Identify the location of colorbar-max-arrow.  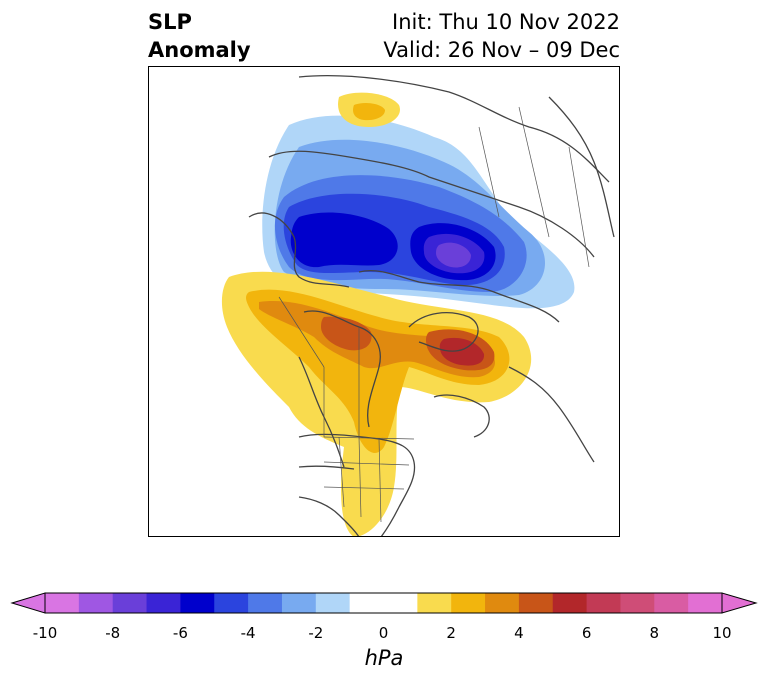
(739, 603).